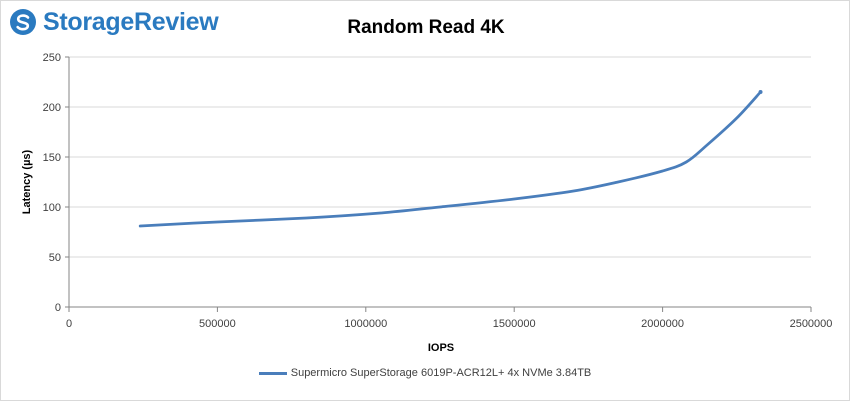 The width and height of the screenshot is (850, 401). What do you see at coordinates (56, 183) in the screenshot?
I see `y-axis: 0 50 100 150 200 250` at bounding box center [56, 183].